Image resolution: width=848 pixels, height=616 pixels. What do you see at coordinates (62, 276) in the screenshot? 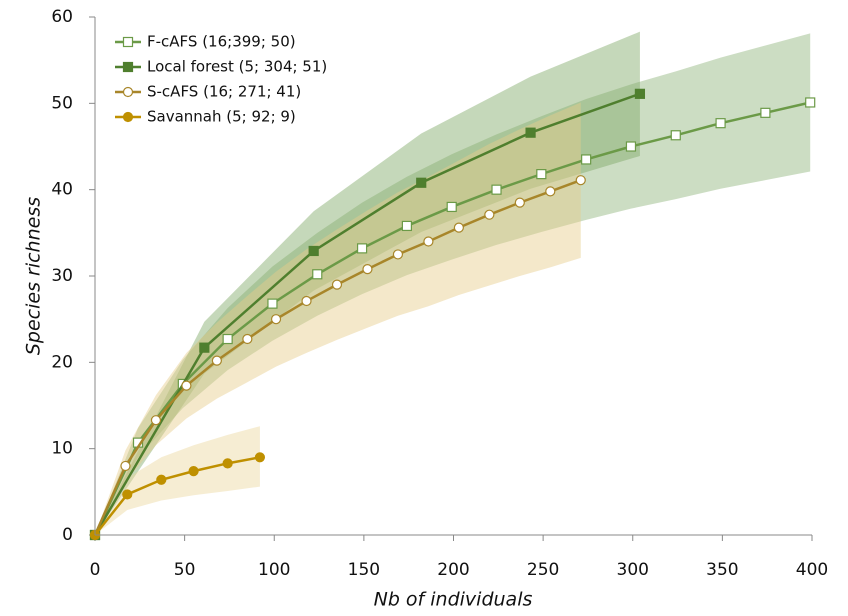
I see `y-tick-label: 30` at bounding box center [62, 276].